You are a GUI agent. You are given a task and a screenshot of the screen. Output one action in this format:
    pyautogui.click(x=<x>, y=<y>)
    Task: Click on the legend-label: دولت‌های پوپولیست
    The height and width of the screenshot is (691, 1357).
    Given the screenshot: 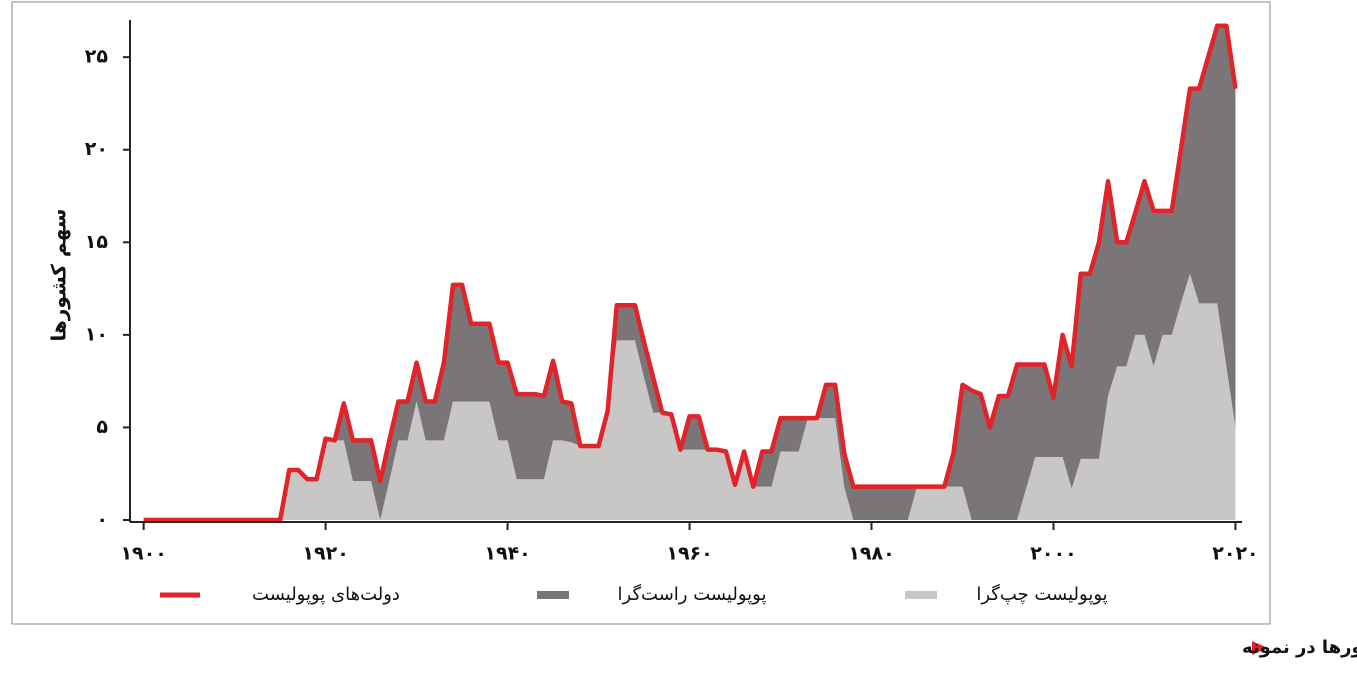 What is the action you would take?
    pyautogui.click(x=326, y=594)
    